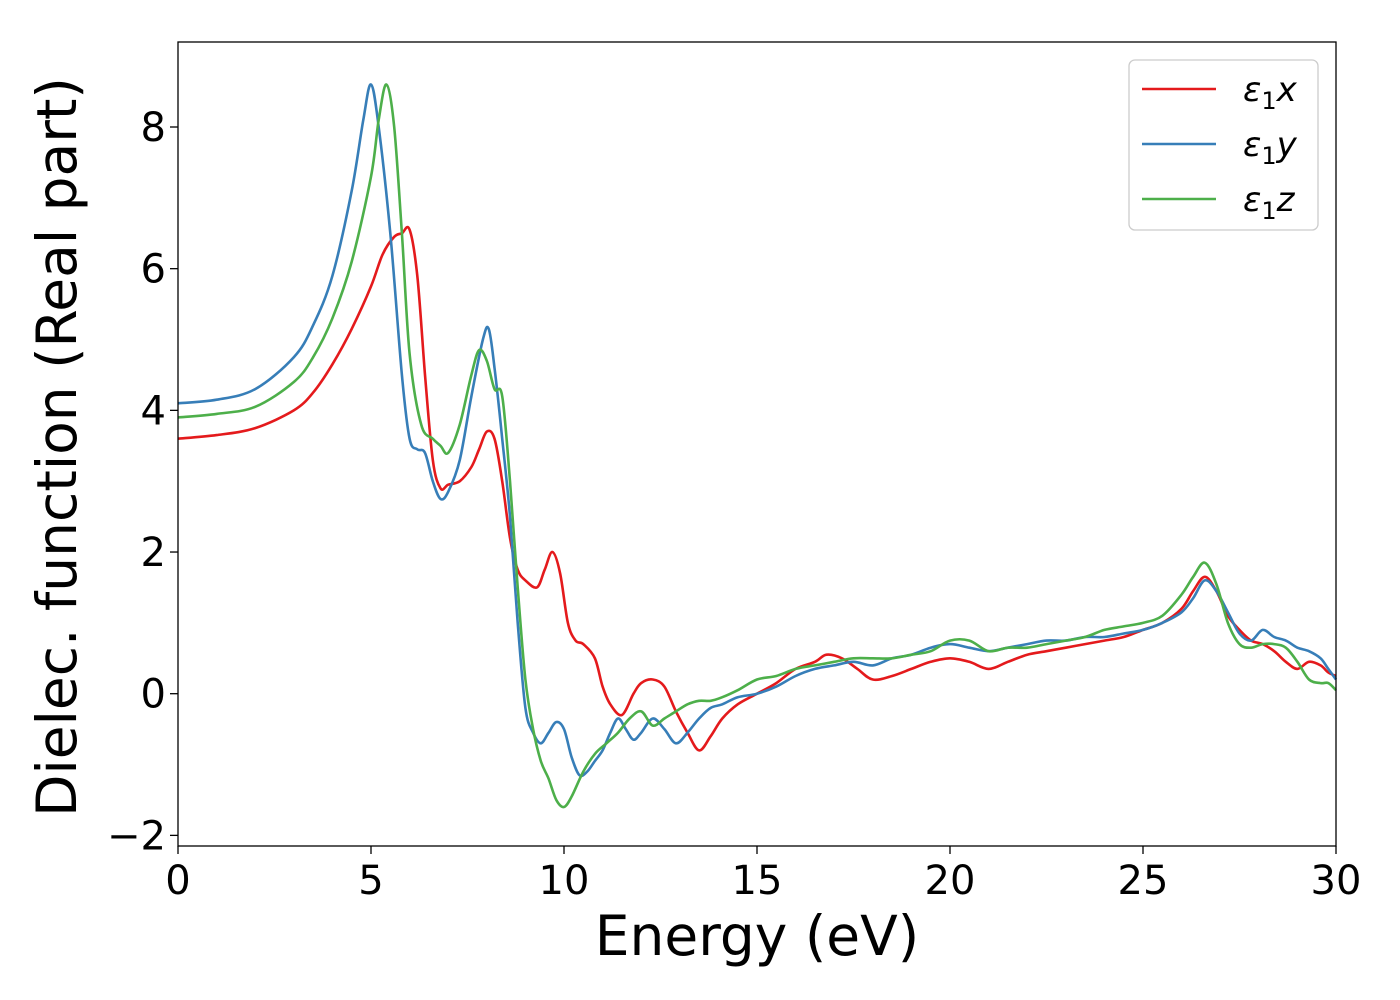  What do you see at coordinates (153, 553) in the screenshot?
I see `y-tick-label: 2` at bounding box center [153, 553].